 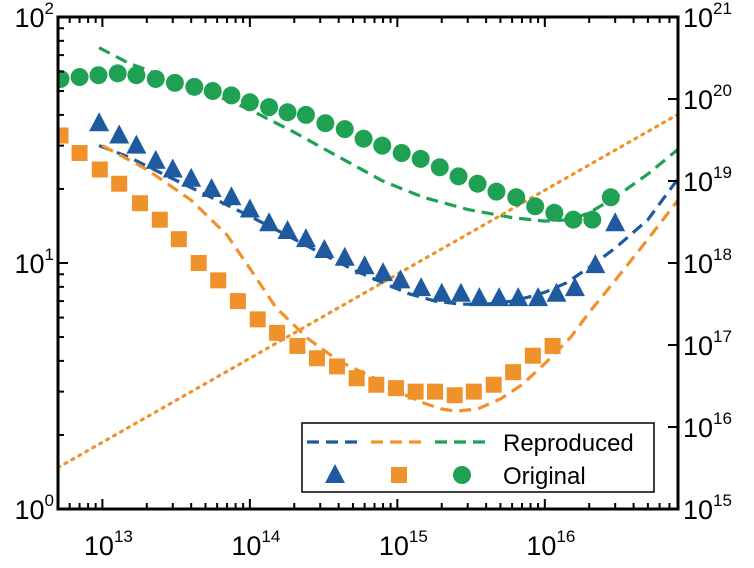 What do you see at coordinates (707, 344) in the screenshot?
I see `y2-tick-label: 10¹⁷` at bounding box center [707, 344].